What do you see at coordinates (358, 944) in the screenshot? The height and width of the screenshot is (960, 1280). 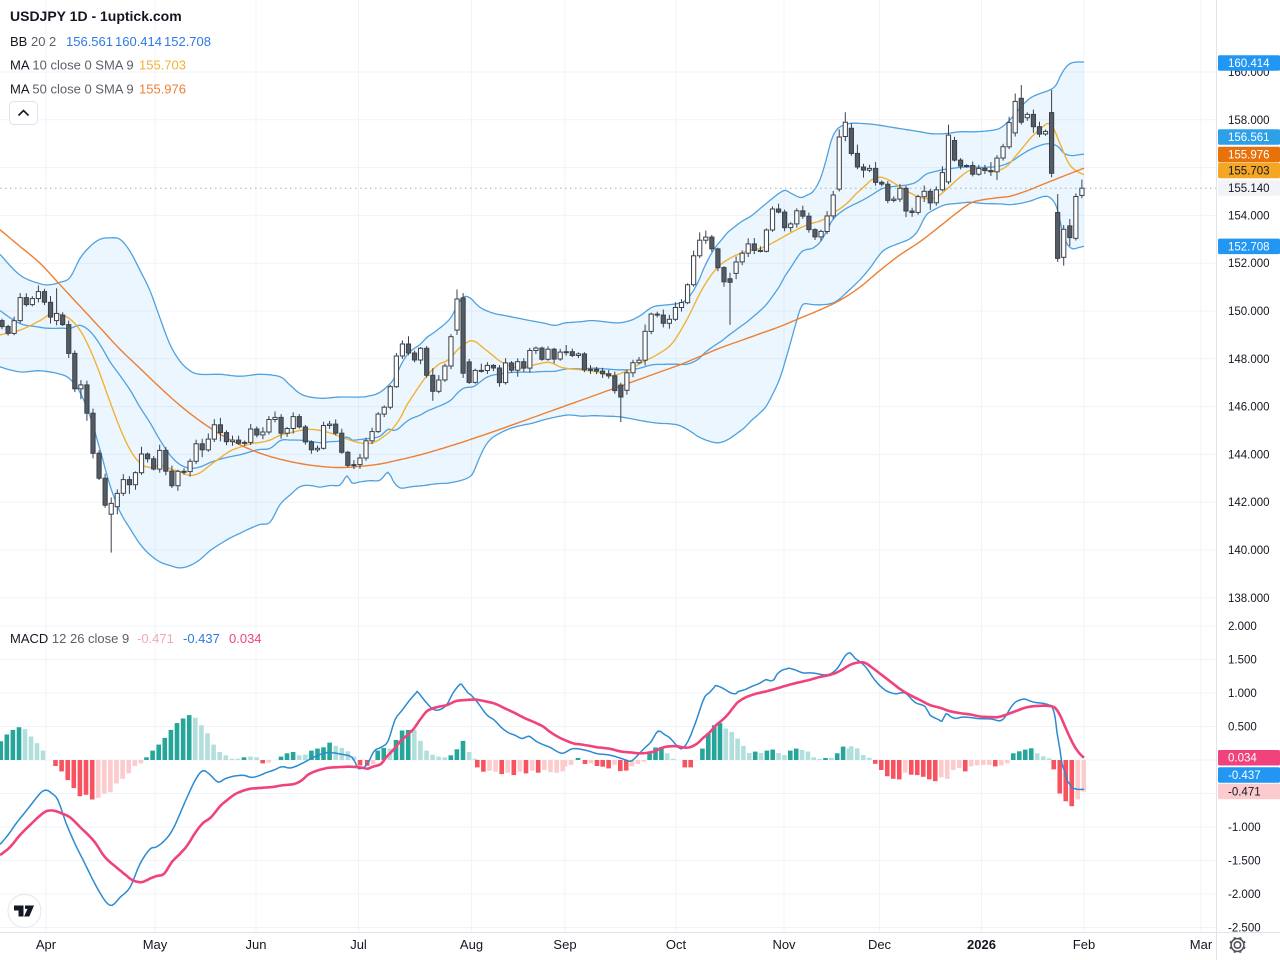 I see `svg-text: Jul` at bounding box center [358, 944].